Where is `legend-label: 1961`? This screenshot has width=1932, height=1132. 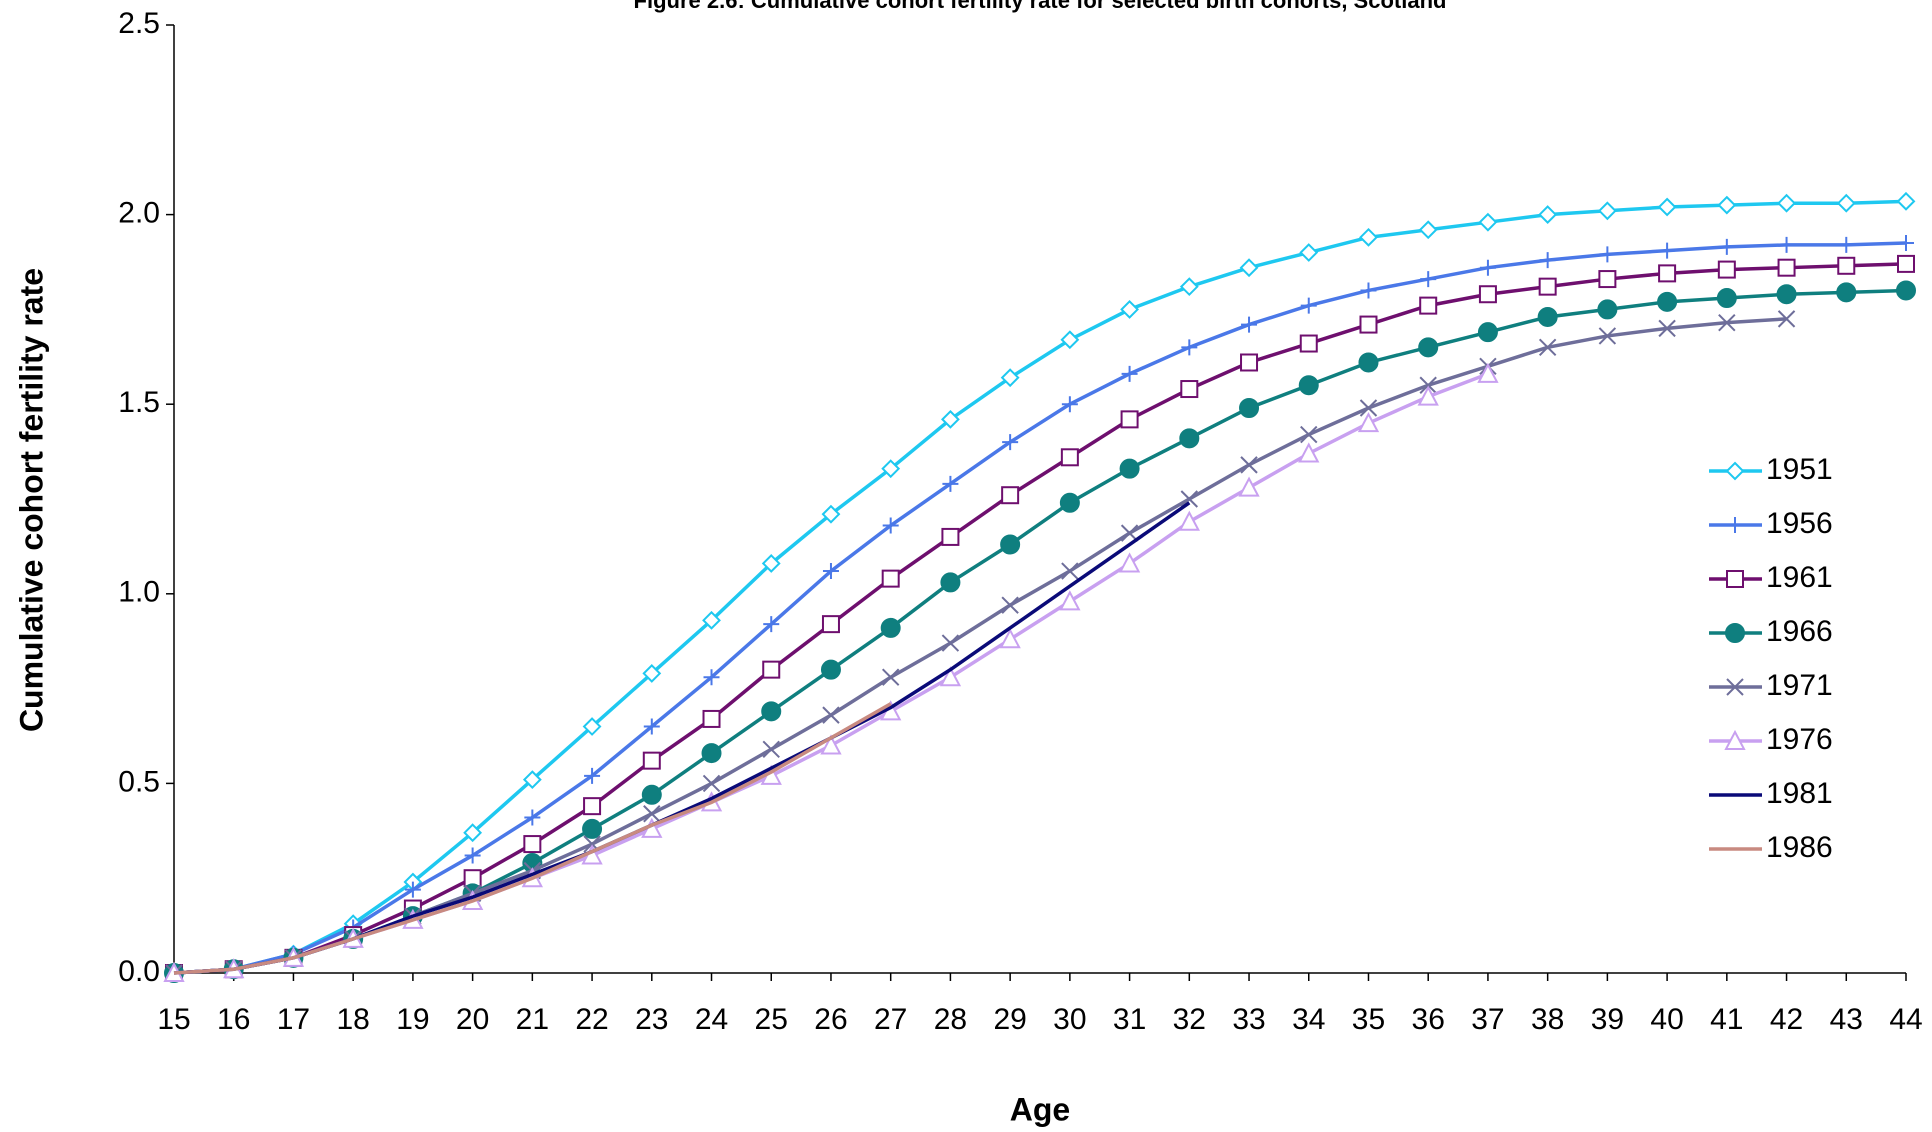
legend-label: 1961 is located at coordinates (1799, 577).